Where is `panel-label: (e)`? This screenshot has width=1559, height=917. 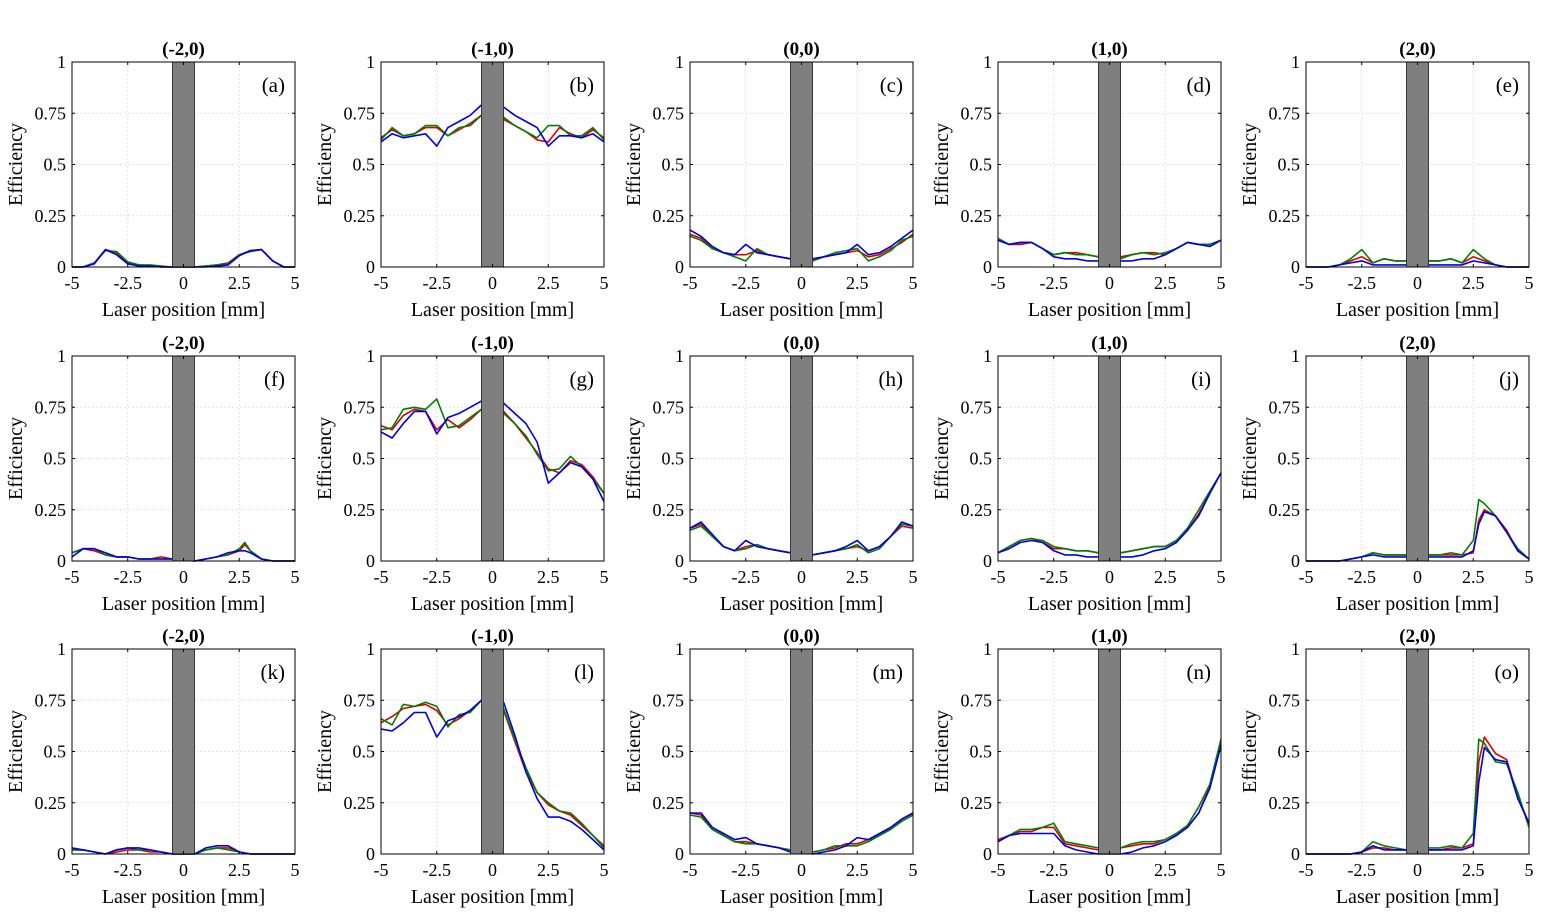 panel-label: (e) is located at coordinates (1507, 85).